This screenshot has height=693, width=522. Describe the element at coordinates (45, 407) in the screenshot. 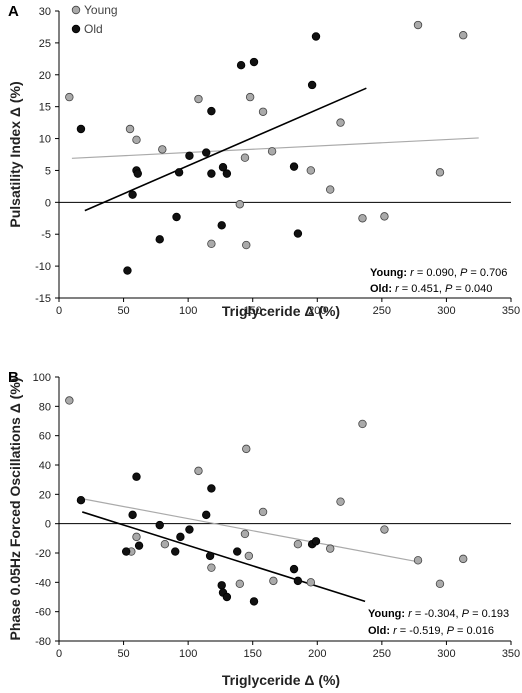

I see `y-tick-label: 80` at that location.